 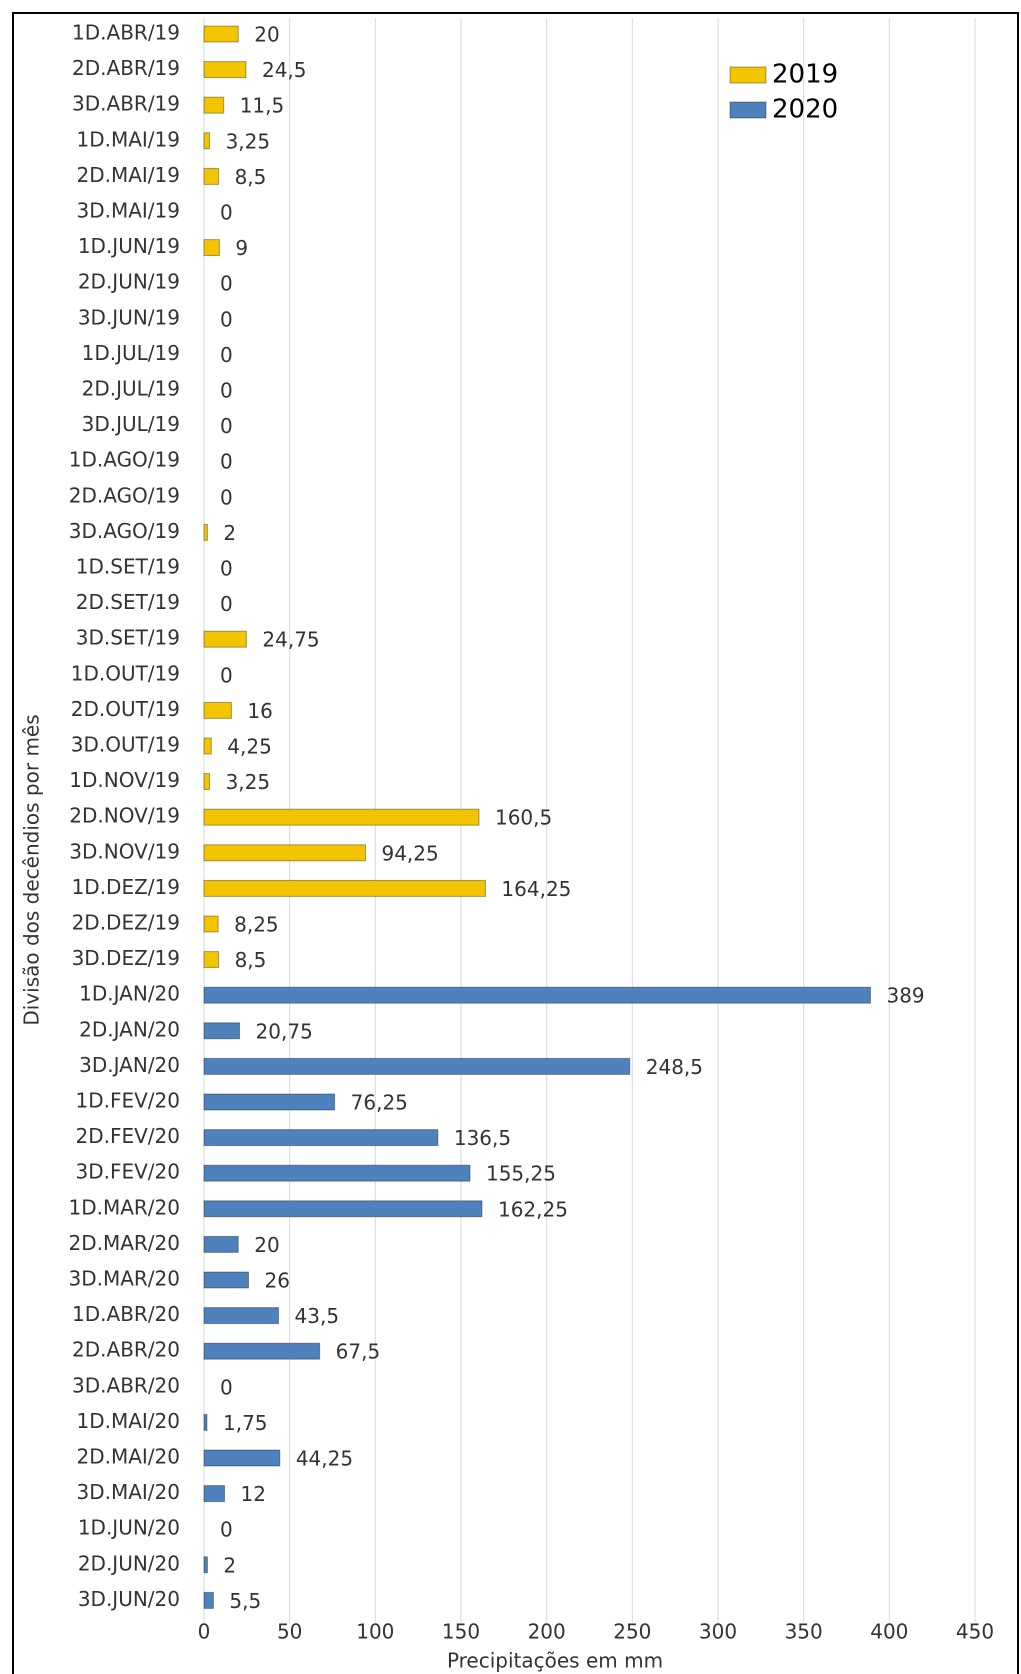 I want to click on y-tick-label: 3D.MAR/20, so click(x=124, y=1279).